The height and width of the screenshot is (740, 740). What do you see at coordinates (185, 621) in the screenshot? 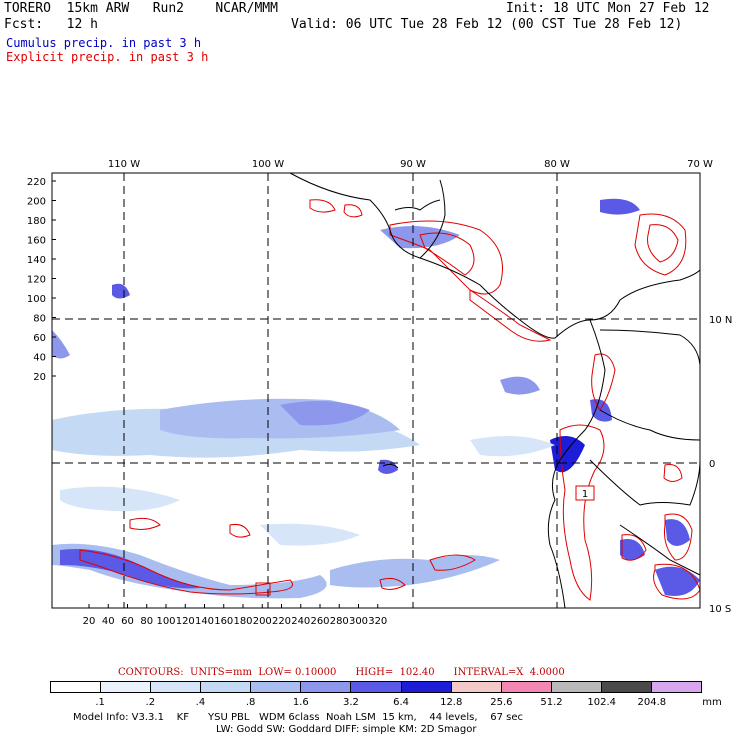
I see `x-tick-label: 120` at bounding box center [185, 621].